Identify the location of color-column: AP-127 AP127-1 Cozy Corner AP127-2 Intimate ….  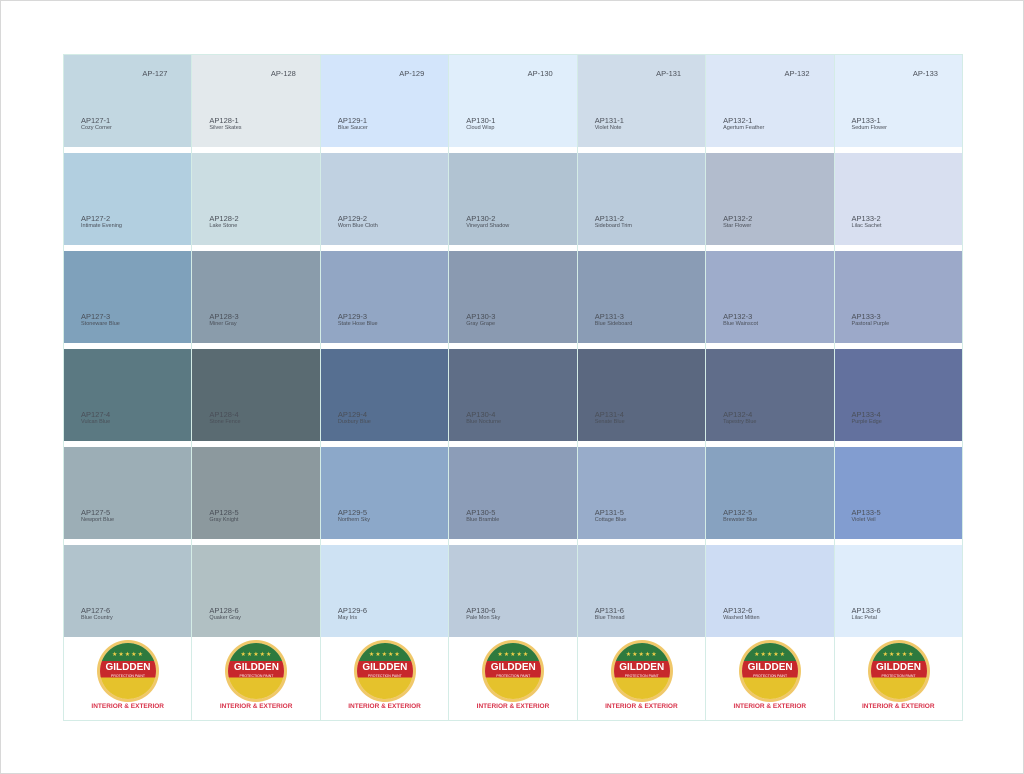
(128, 387).